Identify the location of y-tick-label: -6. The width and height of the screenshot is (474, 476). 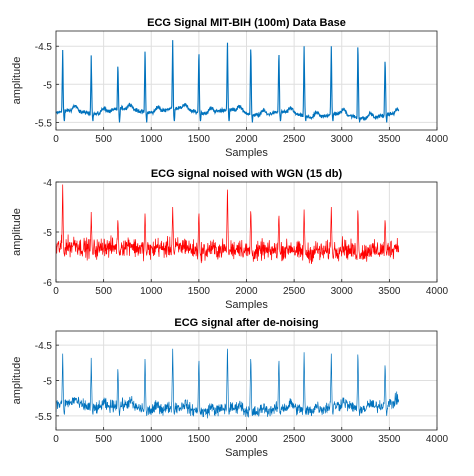
(47, 283).